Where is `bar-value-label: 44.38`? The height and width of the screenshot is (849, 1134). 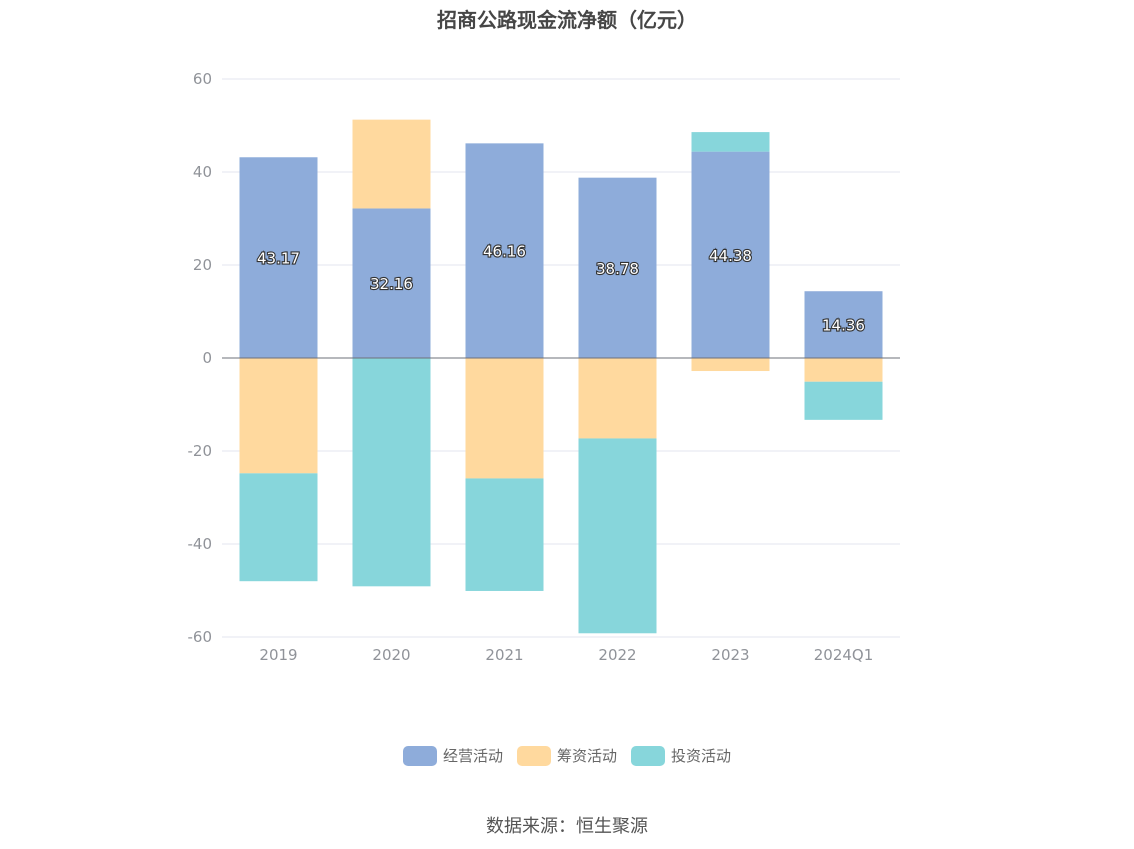
bar-value-label: 44.38 is located at coordinates (730, 256).